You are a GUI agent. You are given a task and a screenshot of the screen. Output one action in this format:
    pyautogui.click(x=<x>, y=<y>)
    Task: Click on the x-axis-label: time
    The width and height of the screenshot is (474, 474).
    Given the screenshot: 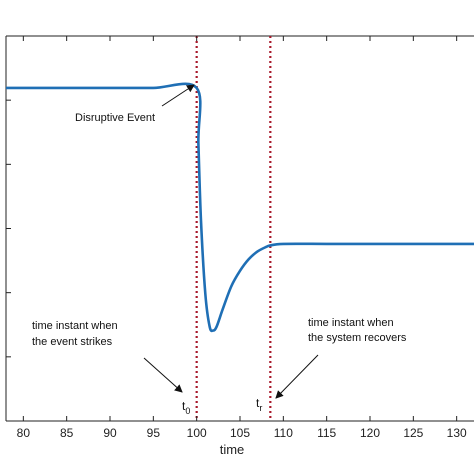 What is the action you would take?
    pyautogui.click(x=232, y=449)
    